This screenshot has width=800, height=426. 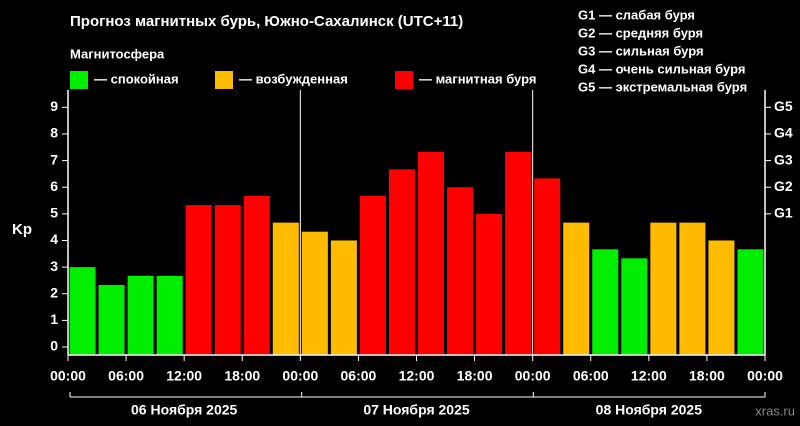 What do you see at coordinates (775, 410) in the screenshot?
I see `watermark: xras.ru` at bounding box center [775, 410].